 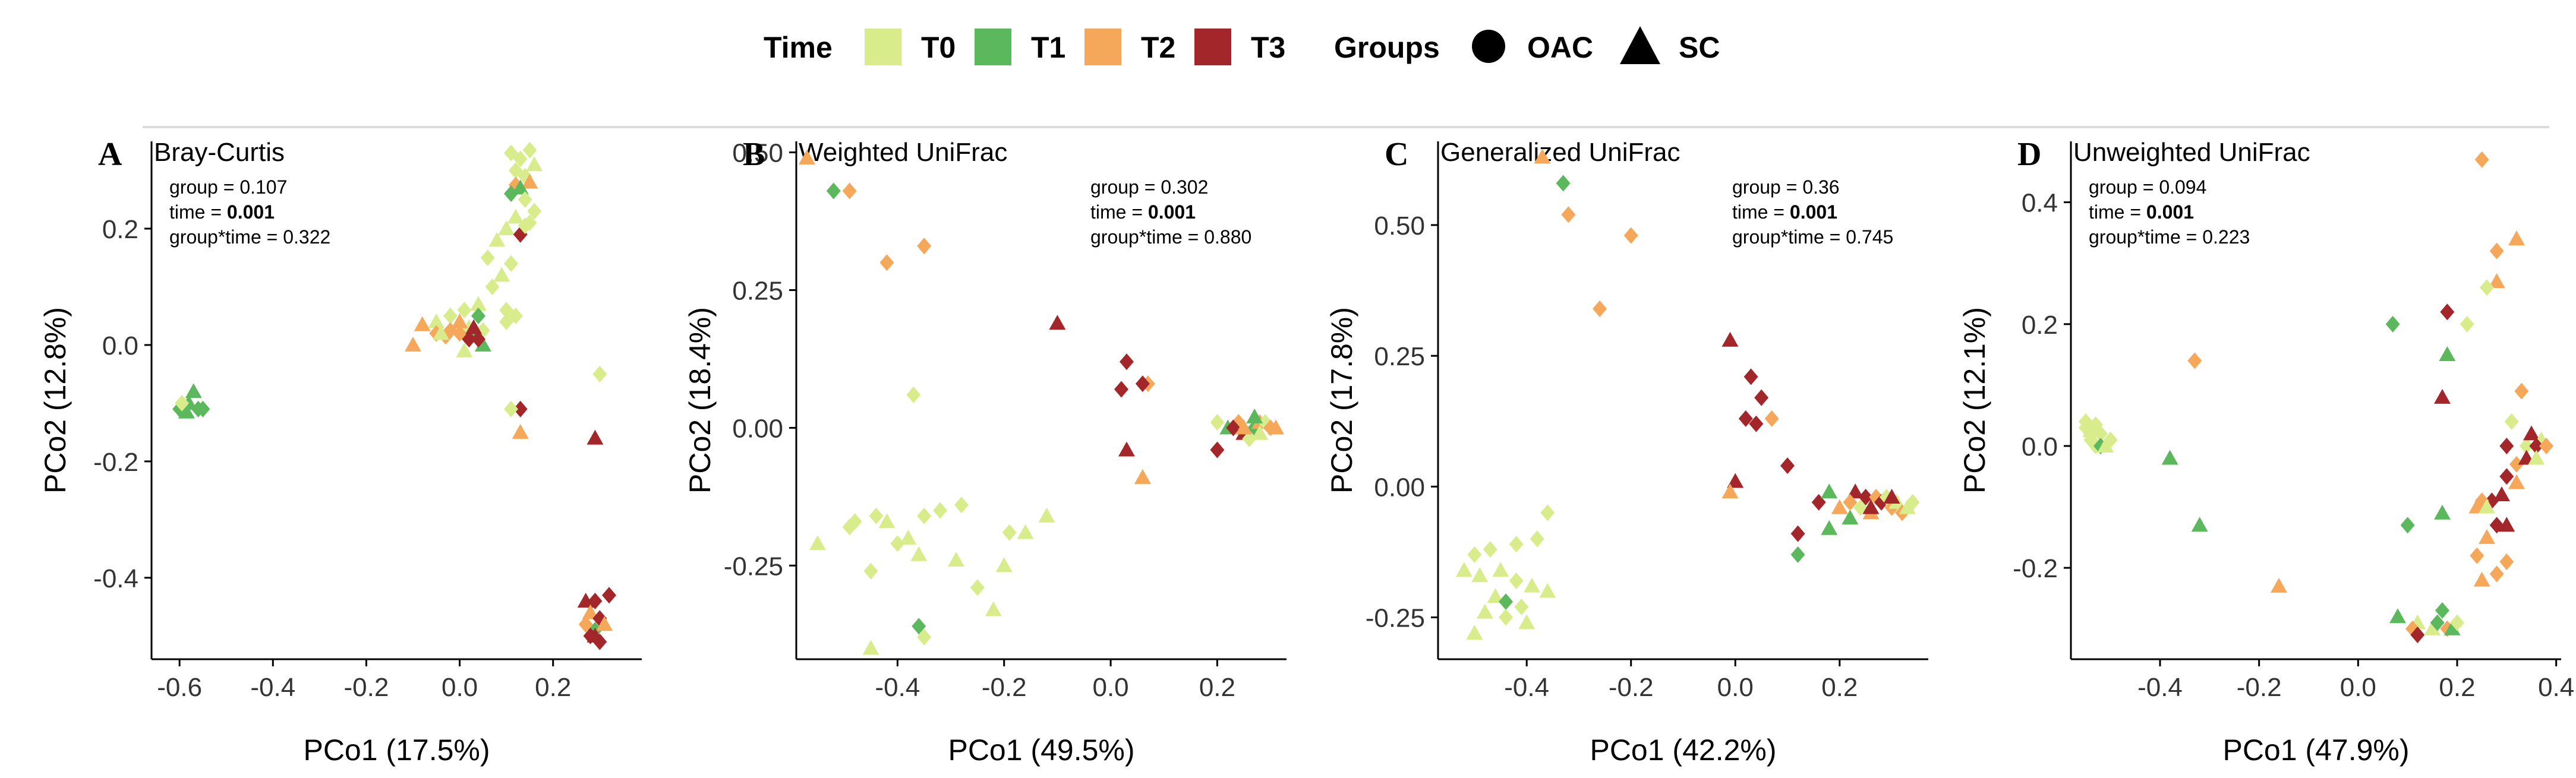 What do you see at coordinates (1346, 127) in the screenshot?
I see `legend-divider` at bounding box center [1346, 127].